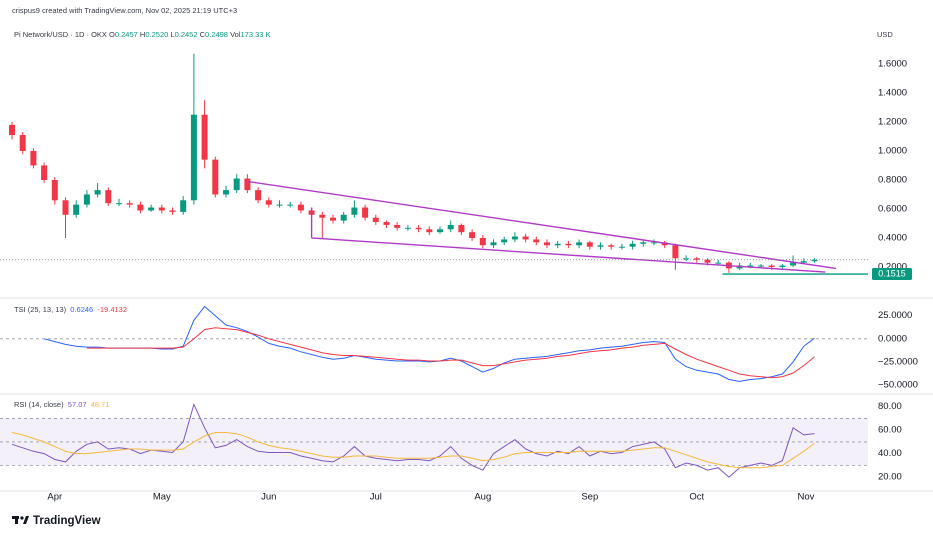 This screenshot has height=538, width=933. I want to click on y-tick-label: 0.0000, so click(892, 338).